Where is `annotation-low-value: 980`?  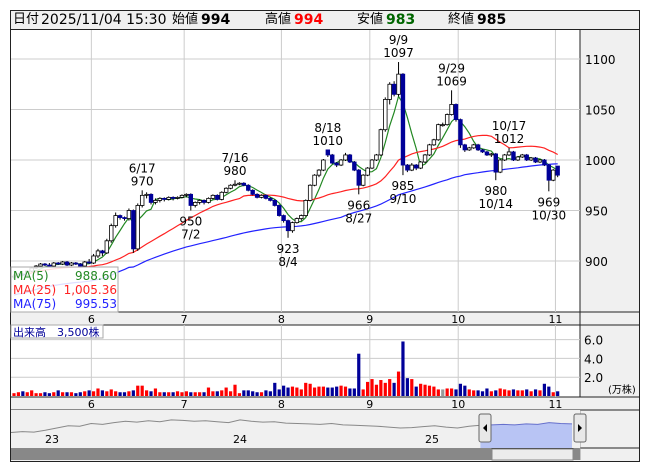
annotation-low-value: 980 is located at coordinates (495, 191).